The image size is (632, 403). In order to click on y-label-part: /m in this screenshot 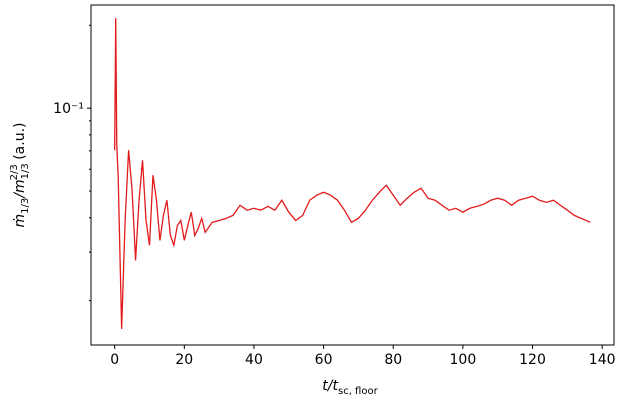, I will do `click(20, 189)`.